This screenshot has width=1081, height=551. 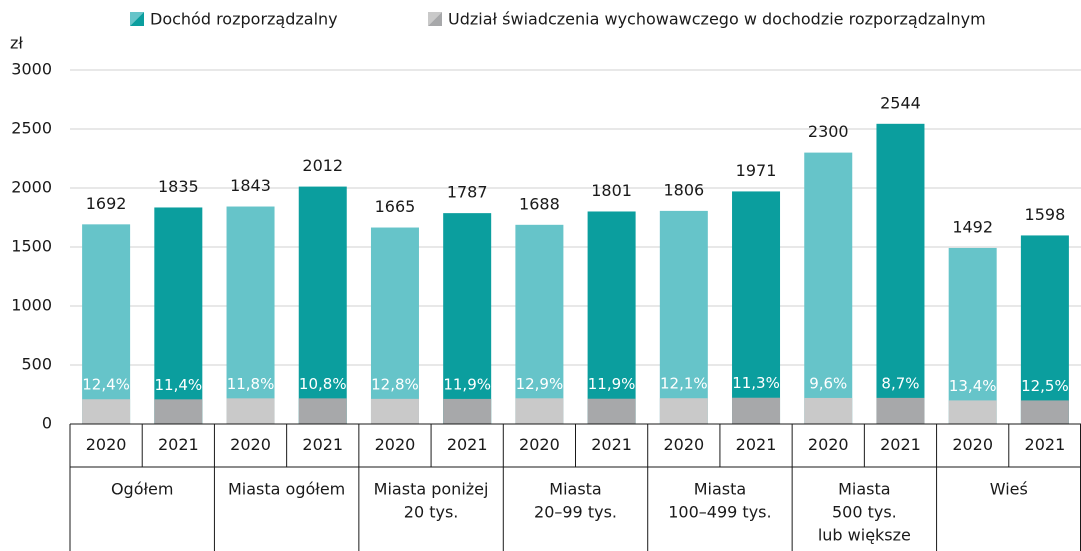 I want to click on value-label: 1971, so click(x=756, y=170).